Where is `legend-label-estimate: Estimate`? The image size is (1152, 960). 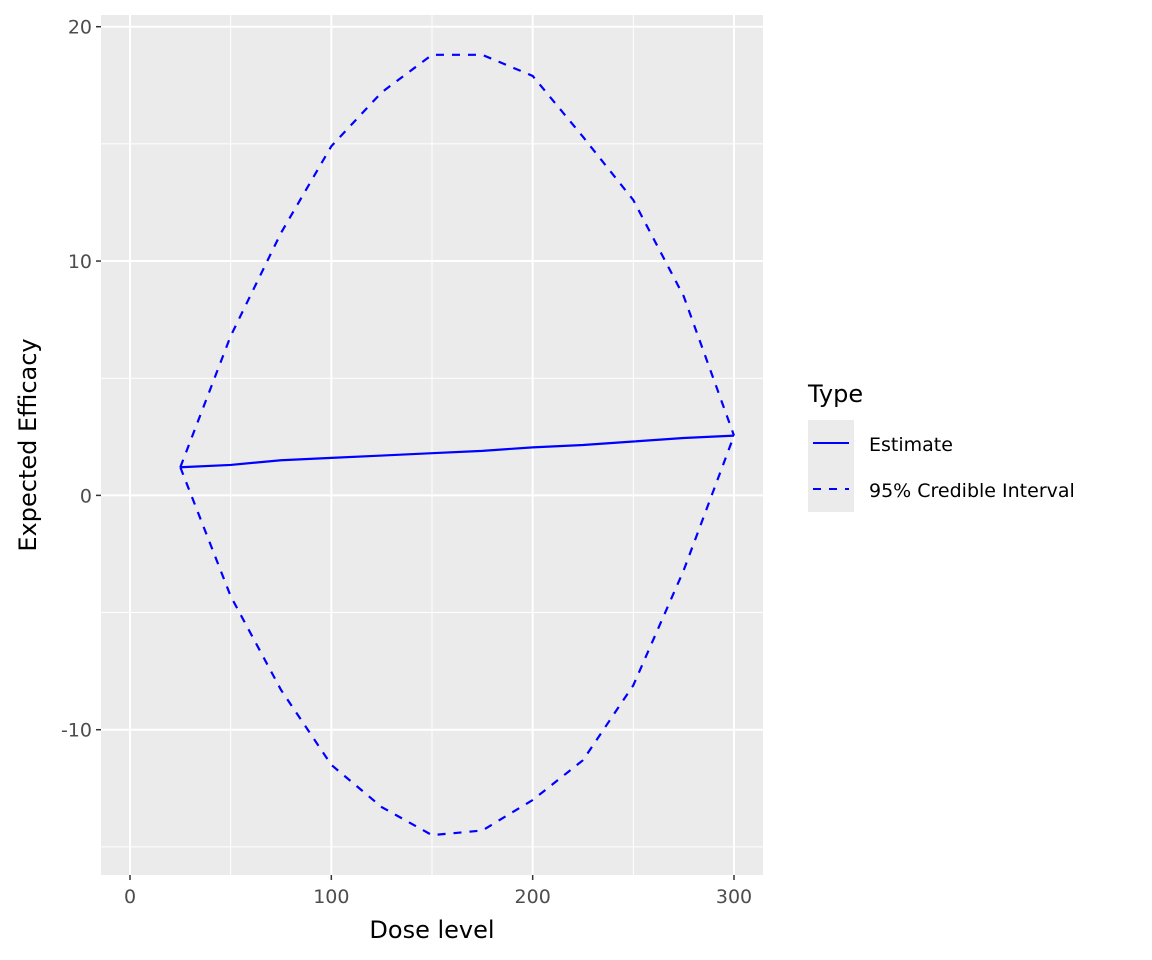
legend-label-estimate: Estimate is located at coordinates (911, 445).